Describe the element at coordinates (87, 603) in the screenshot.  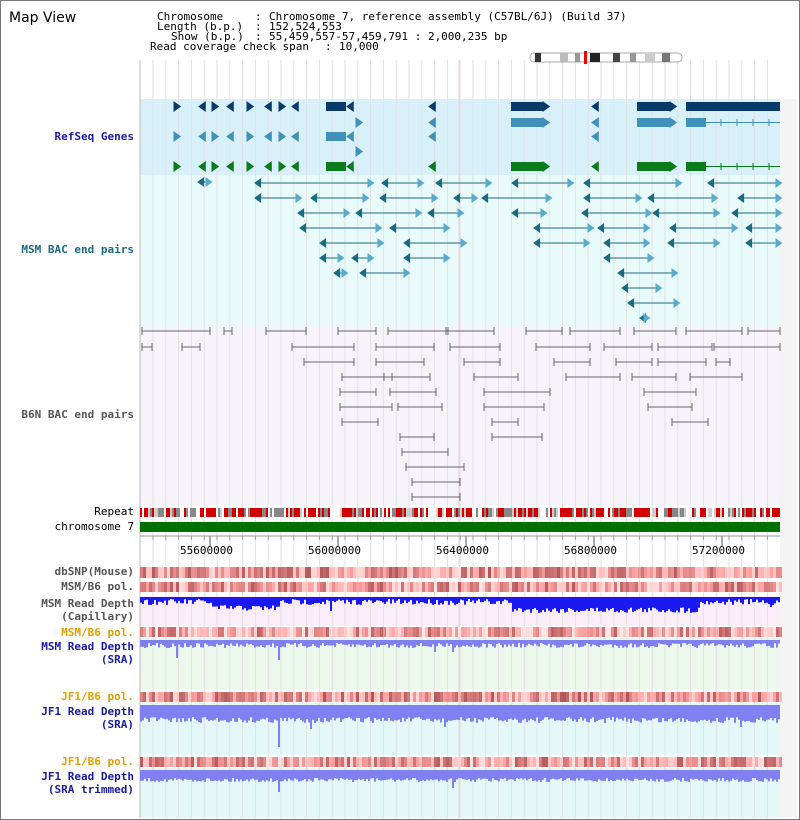
I see `track-label-msm-read-depth-cap: MSM Read Depth` at that location.